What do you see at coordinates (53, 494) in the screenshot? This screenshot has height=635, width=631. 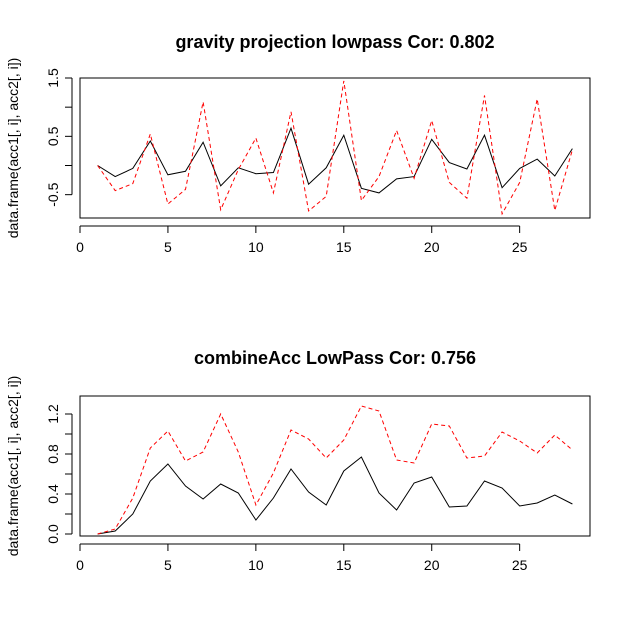 I see `y-tick-label: 0.4` at bounding box center [53, 494].